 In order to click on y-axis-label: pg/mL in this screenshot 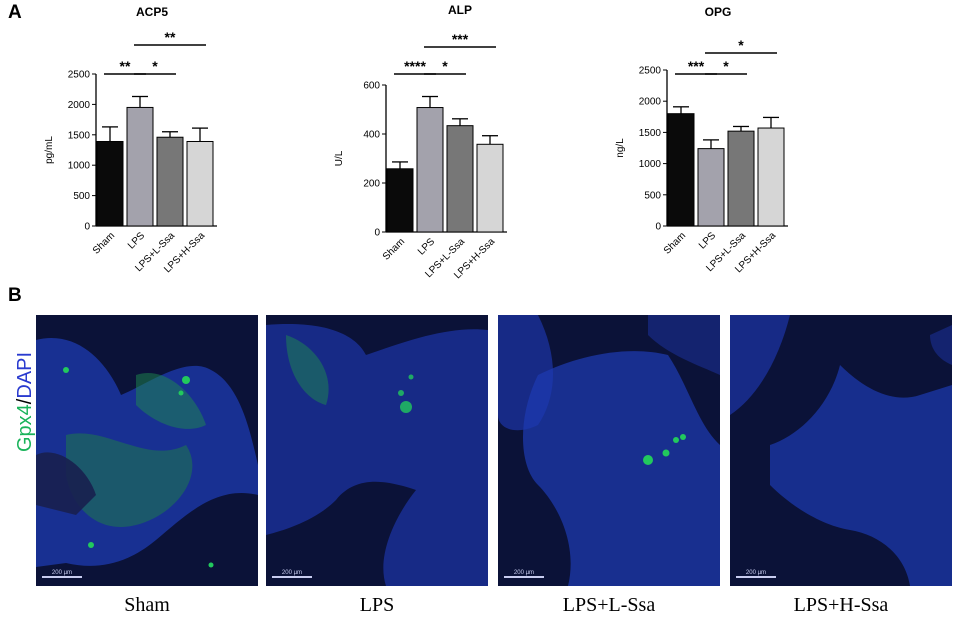, I will do `click(49, 150)`.